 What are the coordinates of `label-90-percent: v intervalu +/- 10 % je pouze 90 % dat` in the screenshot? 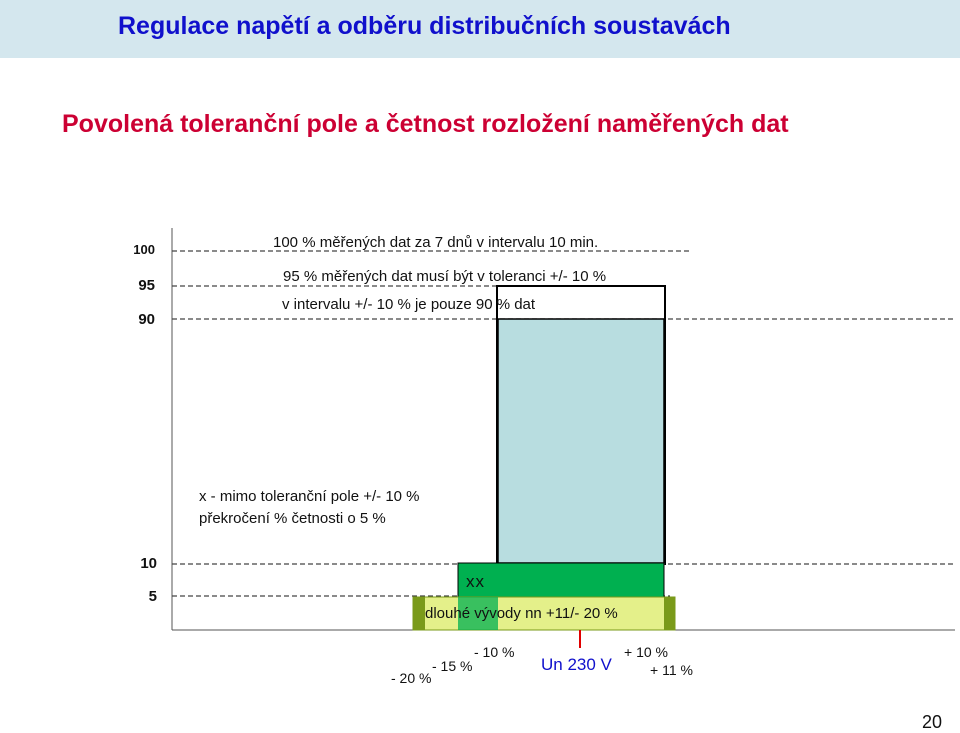 It's located at (409, 304).